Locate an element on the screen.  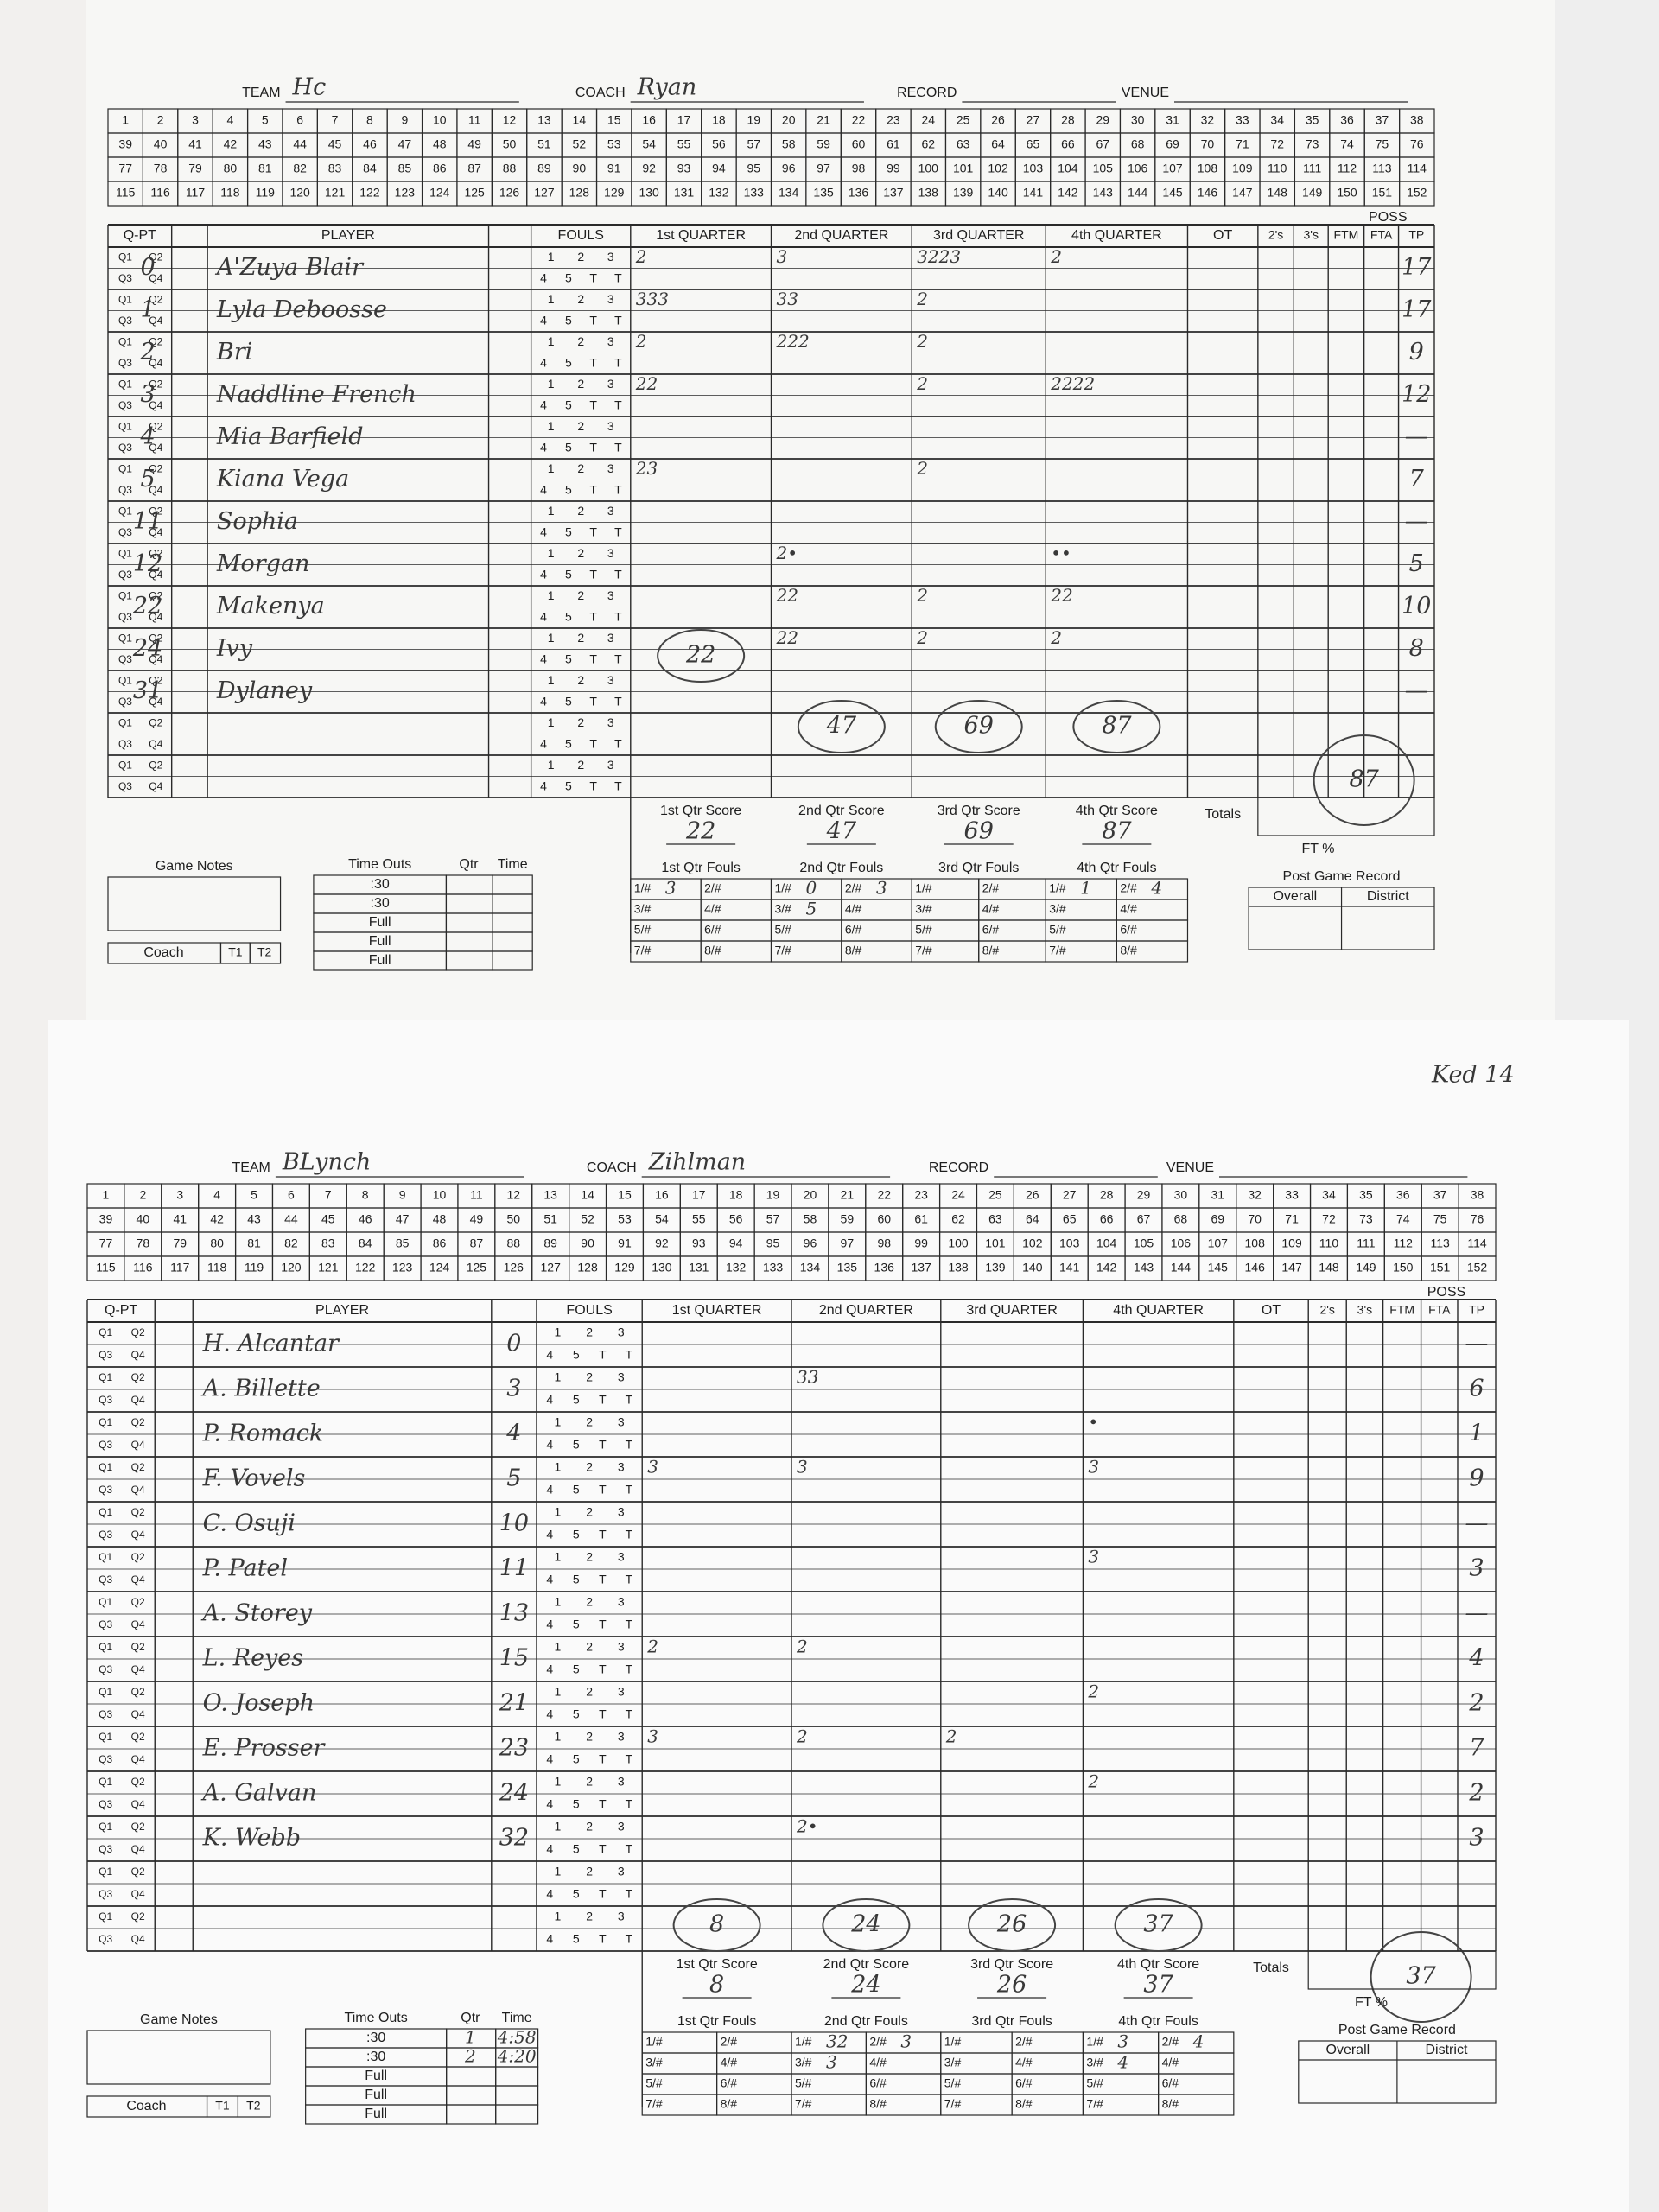
running-score-number: 76 is located at coordinates (1477, 1219).